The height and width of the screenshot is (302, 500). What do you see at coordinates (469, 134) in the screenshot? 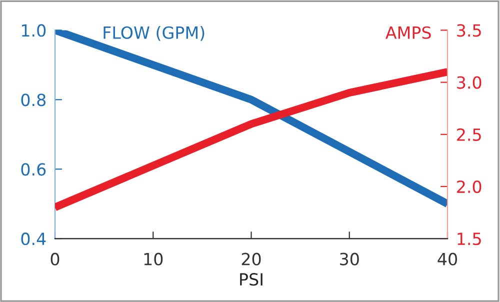
I see `y2-tick-label: 2.5` at bounding box center [469, 134].